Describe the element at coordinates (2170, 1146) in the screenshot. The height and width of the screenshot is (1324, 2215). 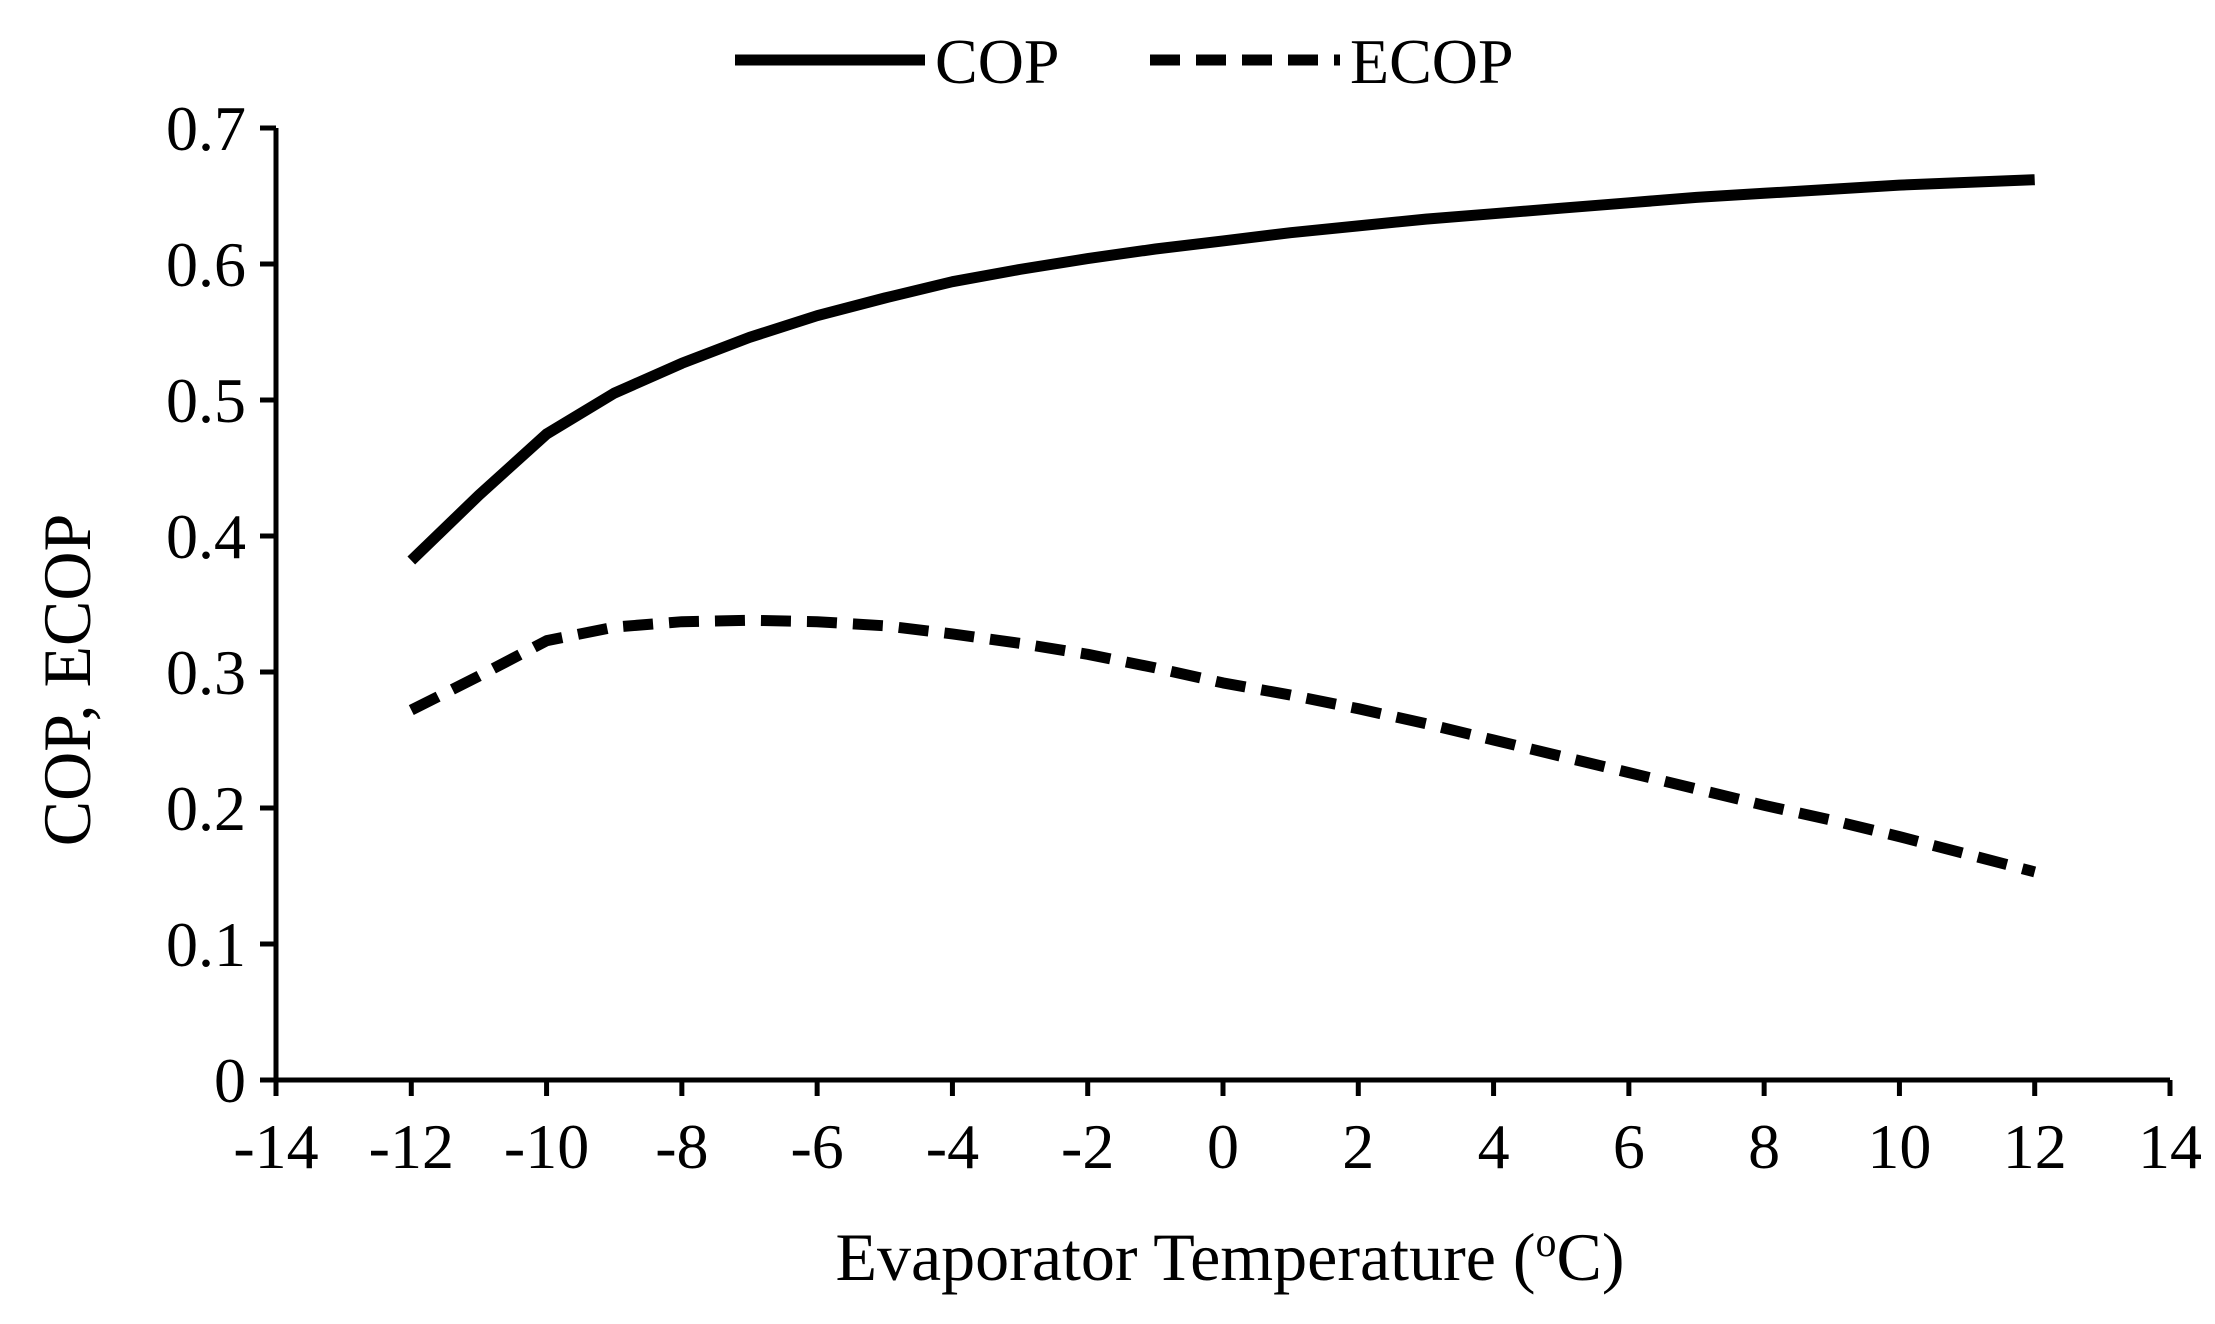
I see `x-tick-label: 14` at that location.